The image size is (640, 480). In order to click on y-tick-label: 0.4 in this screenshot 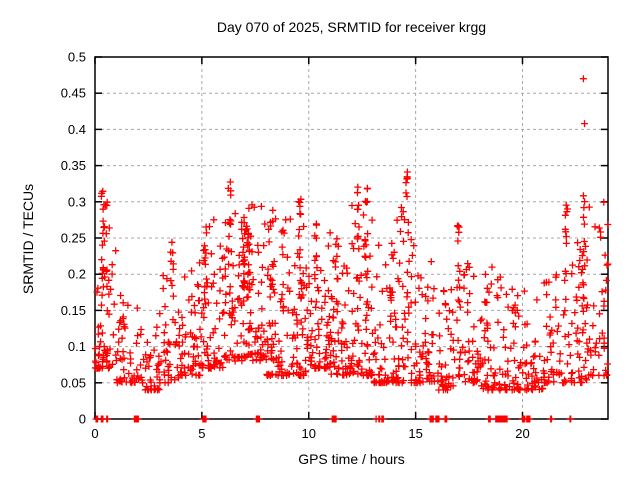, I will do `click(77, 129)`.